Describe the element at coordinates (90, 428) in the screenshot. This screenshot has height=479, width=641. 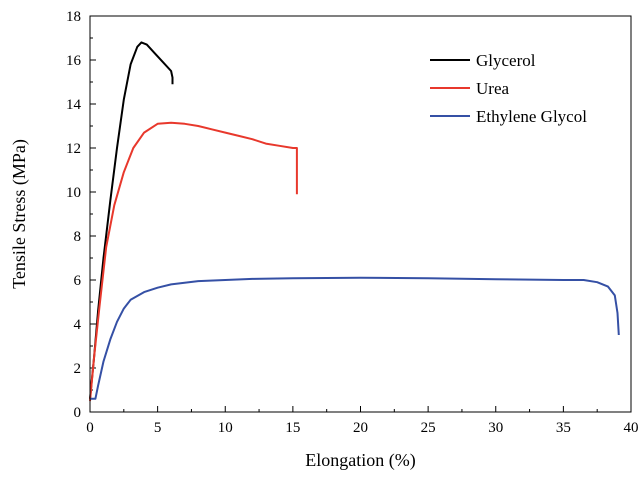
I see `x-tick-label: 0` at that location.